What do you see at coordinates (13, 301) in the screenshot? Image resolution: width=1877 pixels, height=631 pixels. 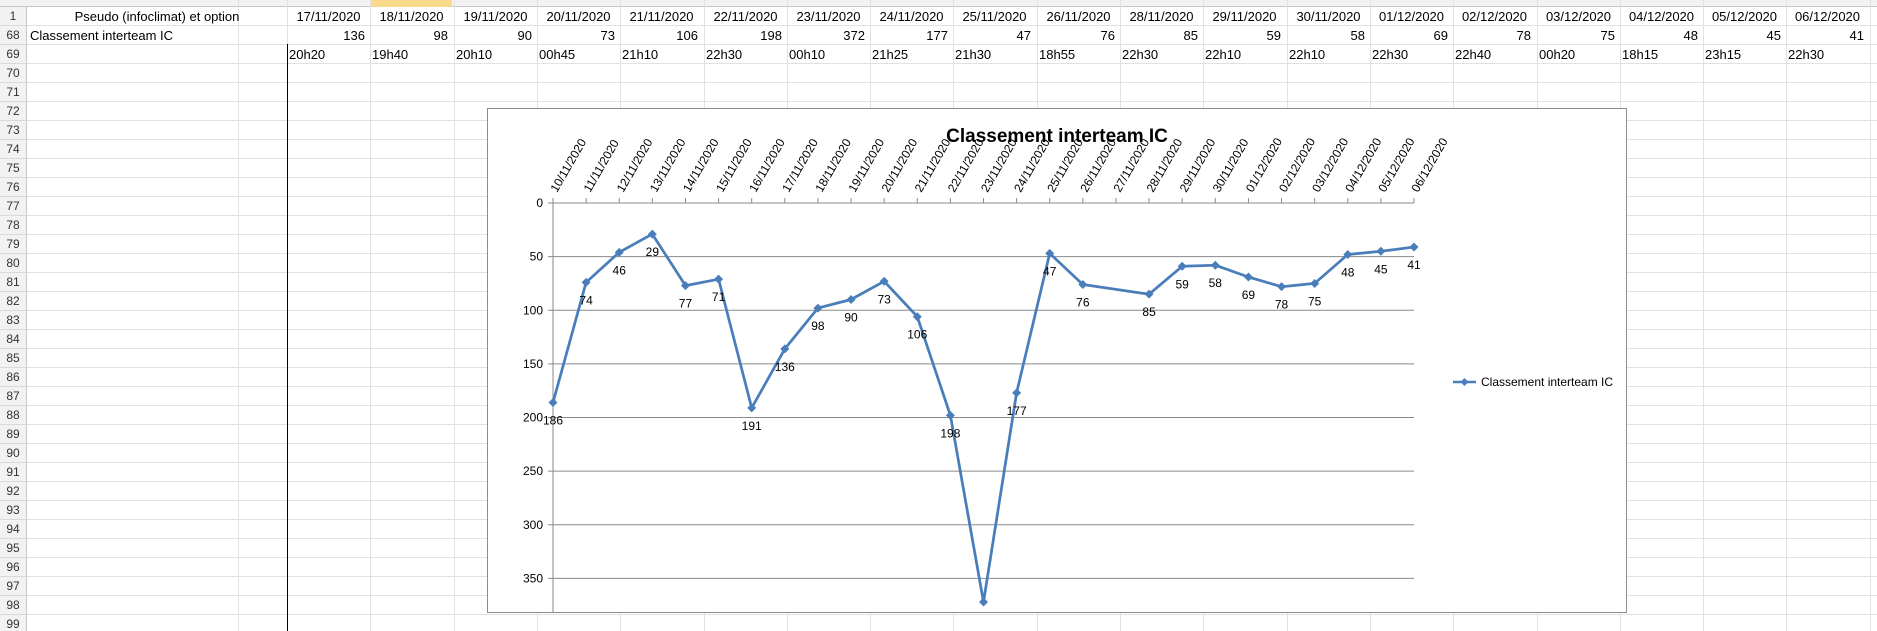 I see `row-number: 82` at bounding box center [13, 301].